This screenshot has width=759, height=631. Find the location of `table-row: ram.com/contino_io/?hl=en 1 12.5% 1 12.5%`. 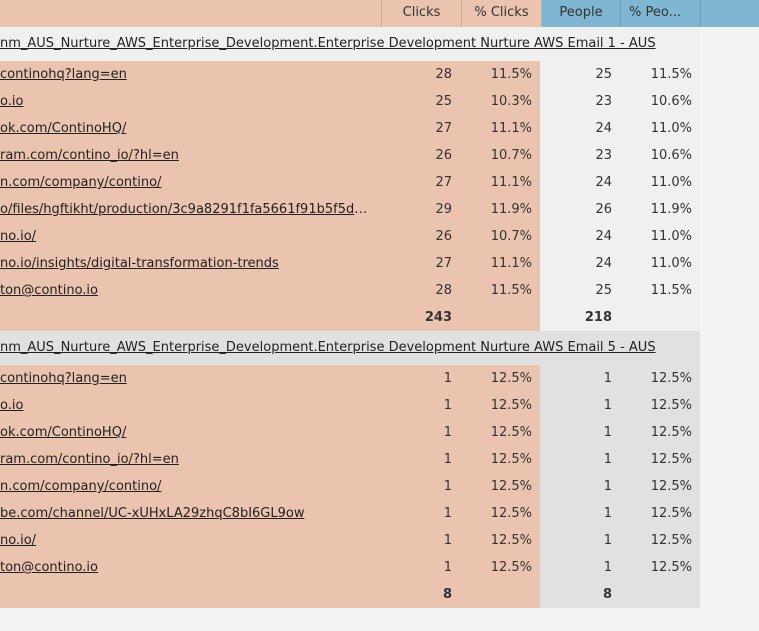

table-row: ram.com/contino_io/?hl=en 1 12.5% 1 12.5% is located at coordinates (350, 459).